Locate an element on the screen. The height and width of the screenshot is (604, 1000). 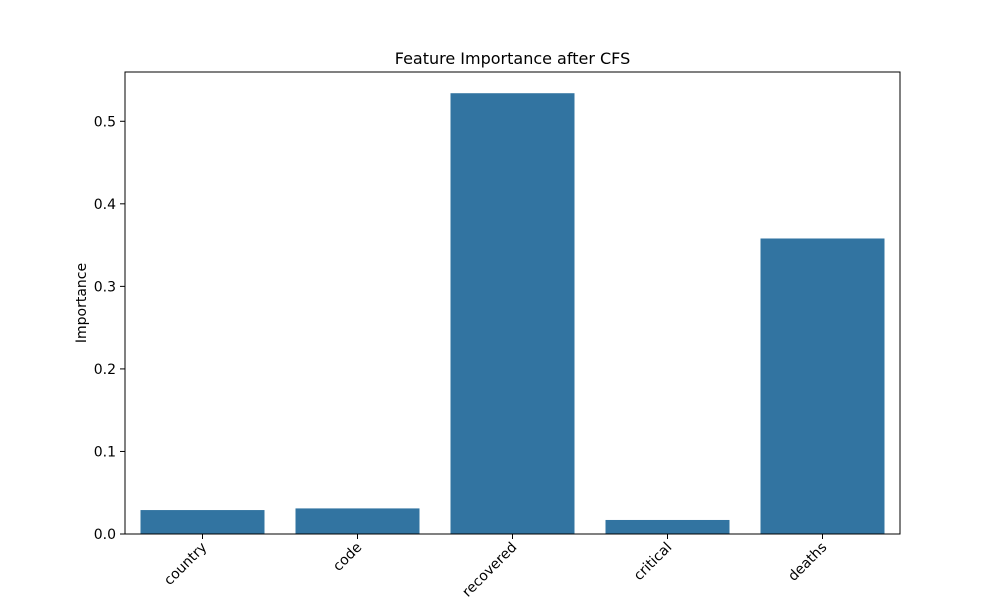
bar-country is located at coordinates (202, 522).